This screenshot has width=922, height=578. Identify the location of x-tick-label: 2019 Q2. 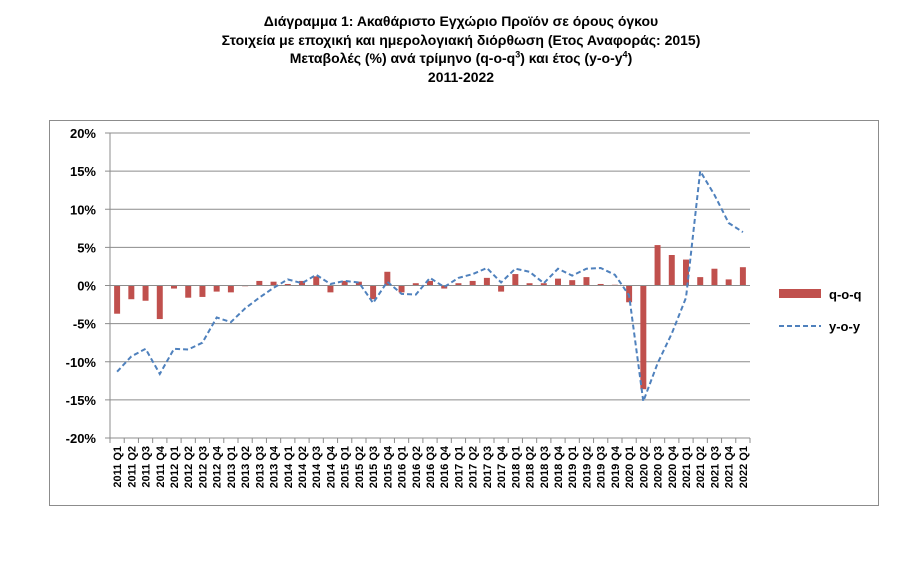
(587, 467).